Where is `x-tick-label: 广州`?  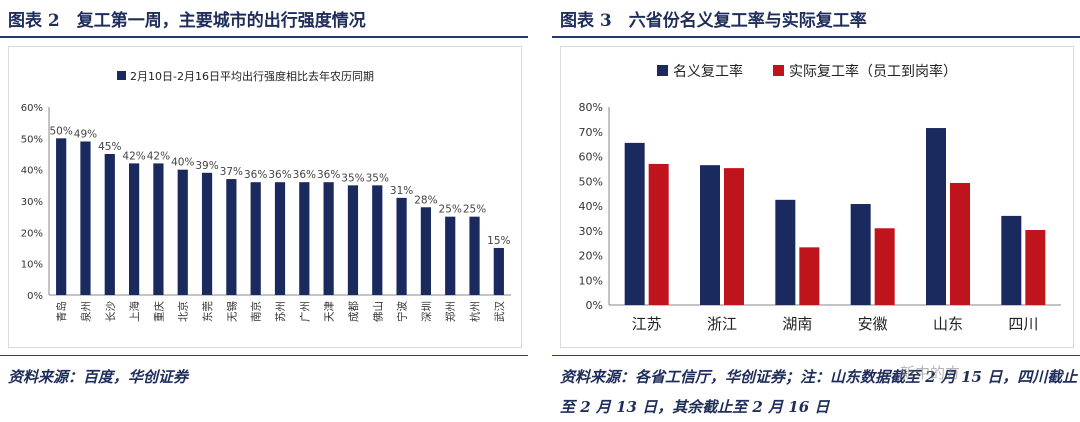
x-tick-label: 广州 is located at coordinates (305, 311).